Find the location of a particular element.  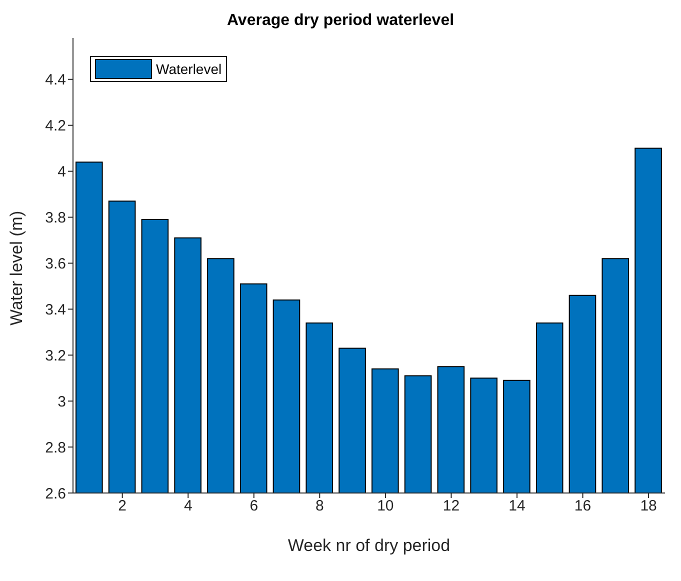

x-tick-label: 2 is located at coordinates (122, 506).